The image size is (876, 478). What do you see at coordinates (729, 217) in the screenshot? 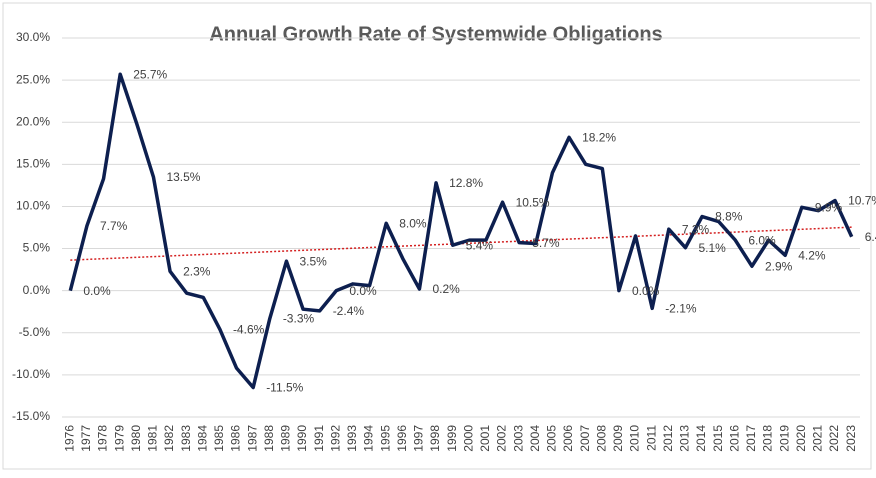
I see `data-label: 8.8%` at bounding box center [729, 217].